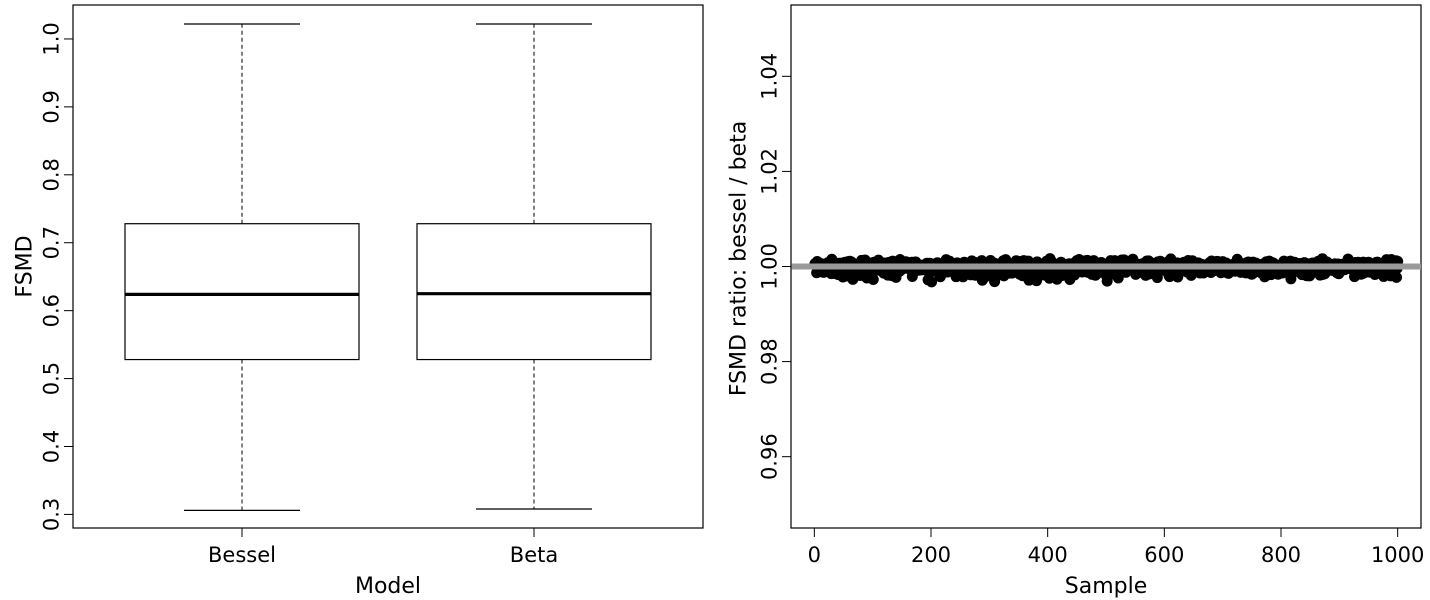 Image resolution: width=1430 pixels, height=600 pixels. Describe the element at coordinates (739, 258) in the screenshot. I see `y-axis-title: FSMD ratio: bessel / beta` at that location.